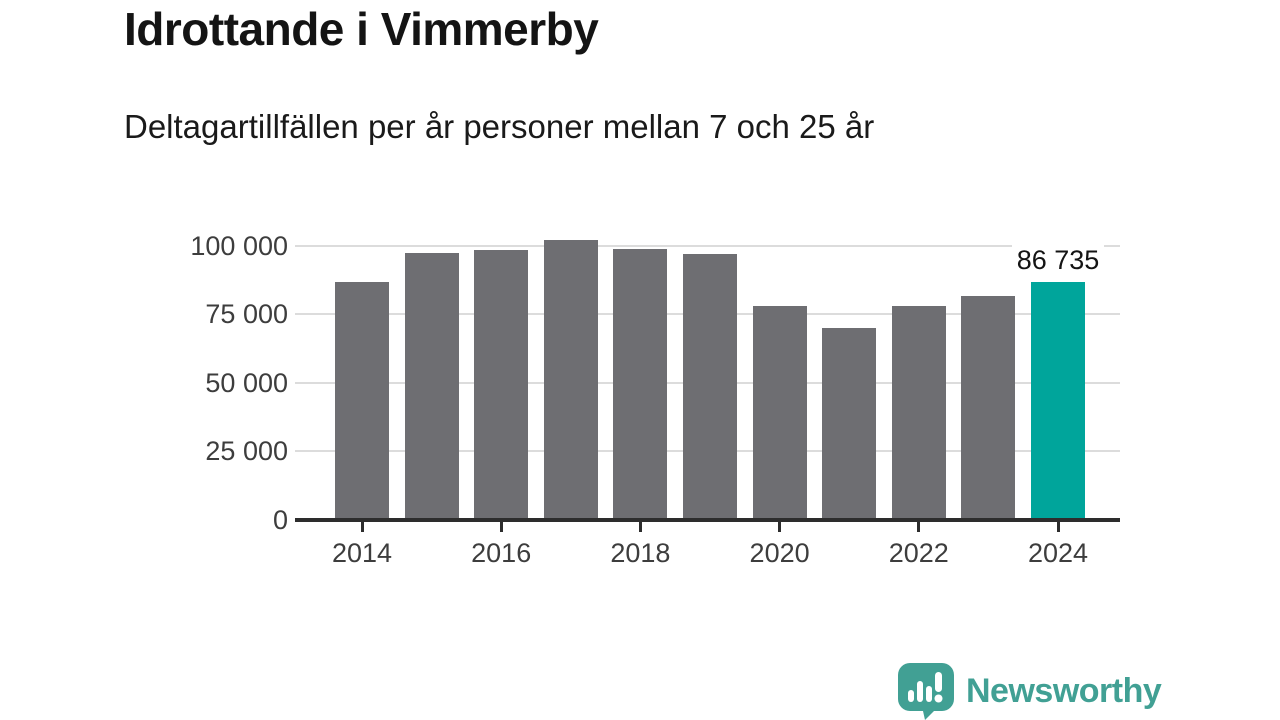 This screenshot has width=1280, height=720. Describe the element at coordinates (919, 527) in the screenshot. I see `x-axis-tick-2022` at that location.